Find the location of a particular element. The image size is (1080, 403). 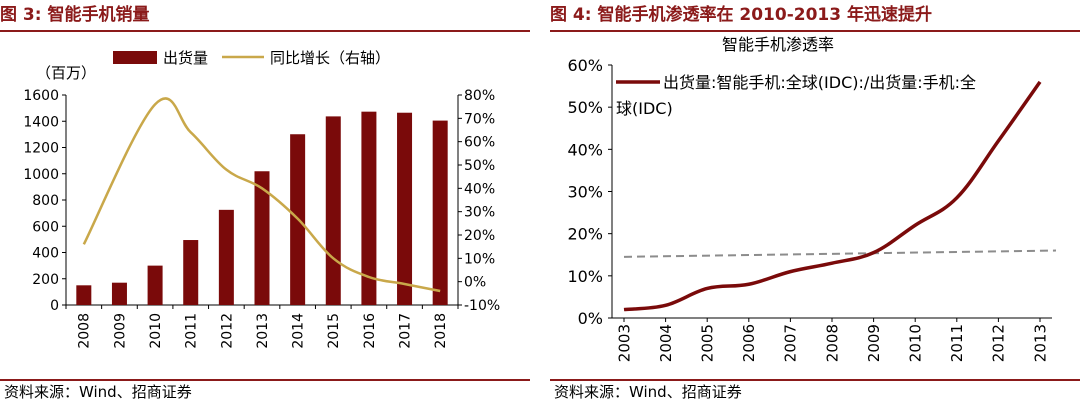

right-y-tick-label: 40% is located at coordinates (479, 189).